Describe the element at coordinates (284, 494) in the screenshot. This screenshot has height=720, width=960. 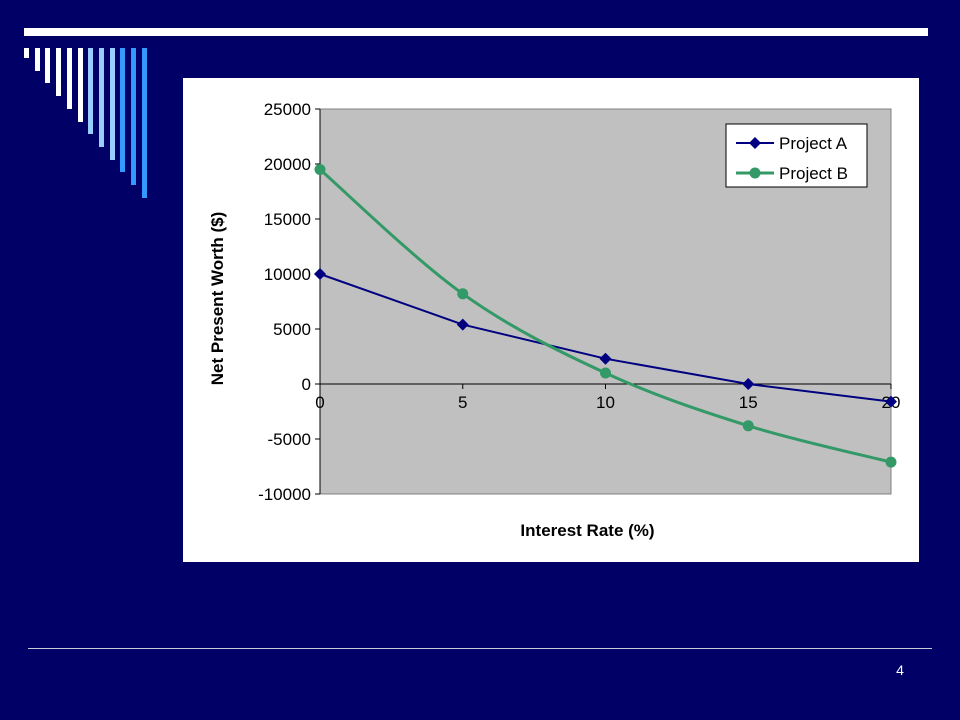
I see `y-tick-label: -10000` at that location.